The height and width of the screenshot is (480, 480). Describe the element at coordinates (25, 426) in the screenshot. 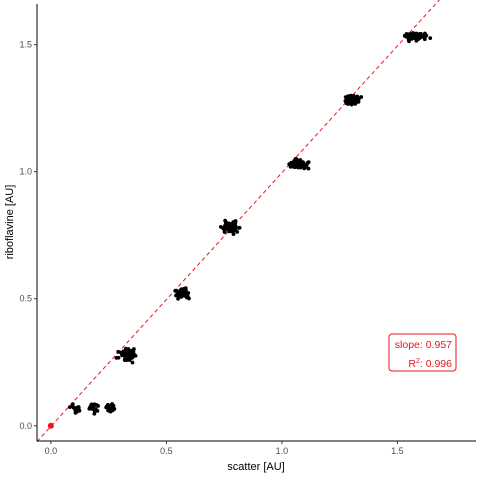

I see `y-tick-label: 0.0` at that location.